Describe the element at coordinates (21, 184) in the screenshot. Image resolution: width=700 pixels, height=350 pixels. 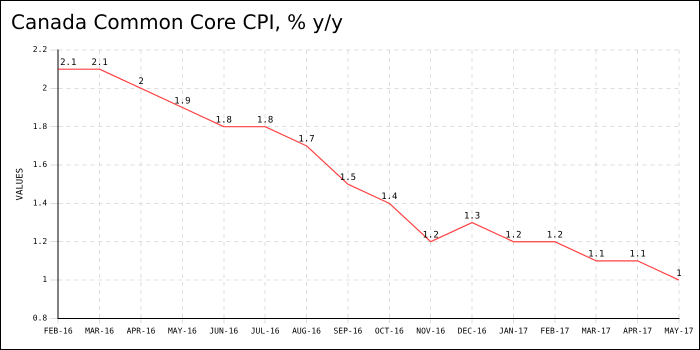
I see `y-axis-title: VALUES` at that location.